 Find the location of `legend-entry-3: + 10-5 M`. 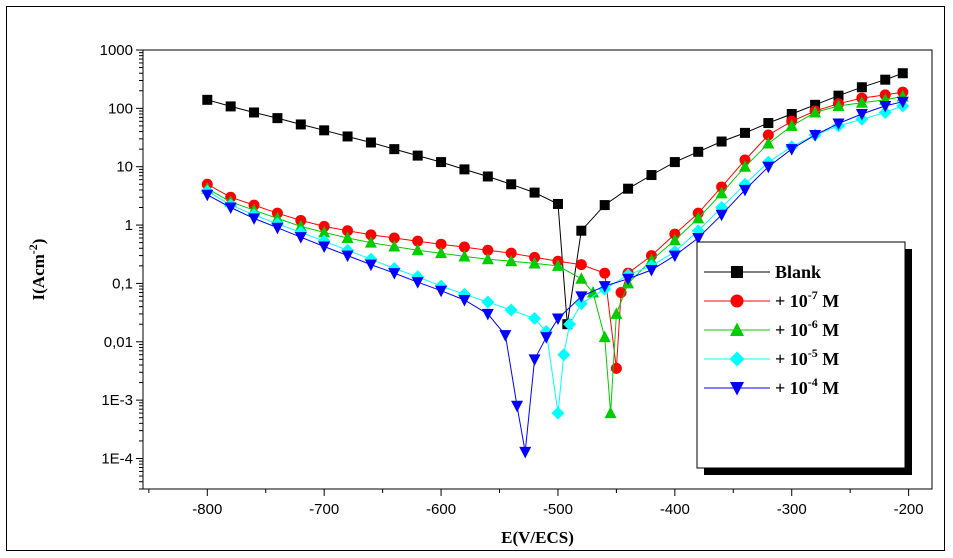

legend-entry-3: + 10-5 M is located at coordinates (771, 357).